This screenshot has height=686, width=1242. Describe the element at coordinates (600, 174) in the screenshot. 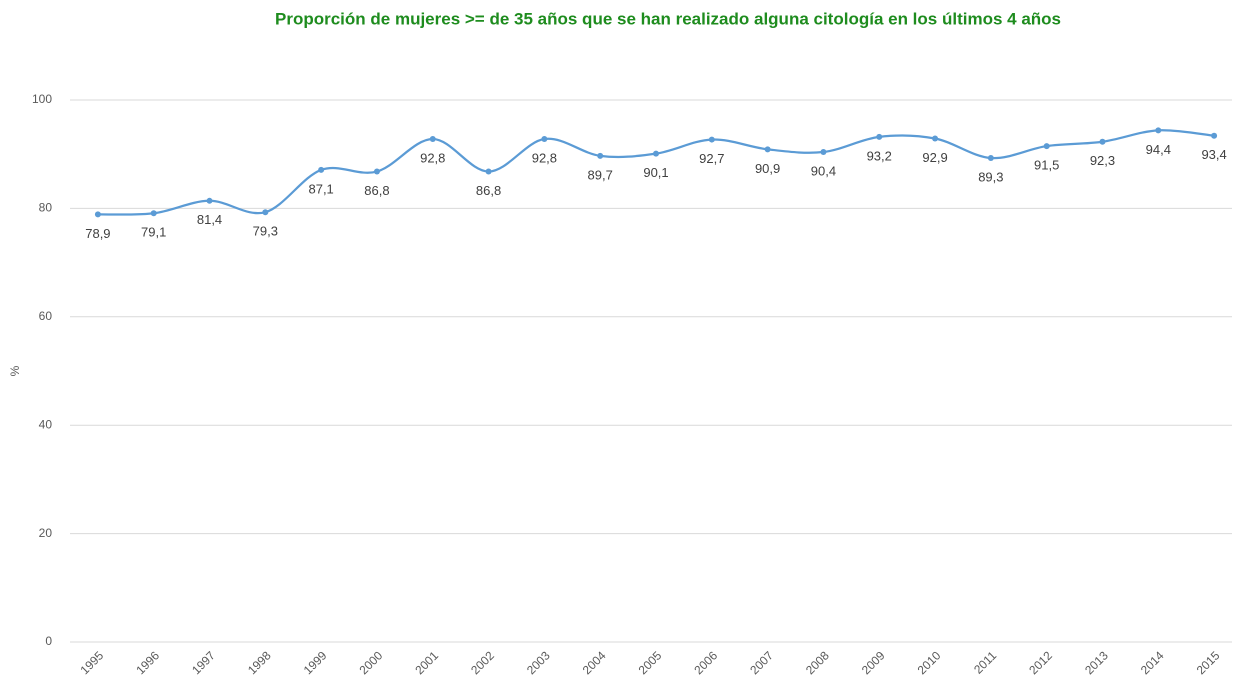

I see `data-label: 89,7` at that location.